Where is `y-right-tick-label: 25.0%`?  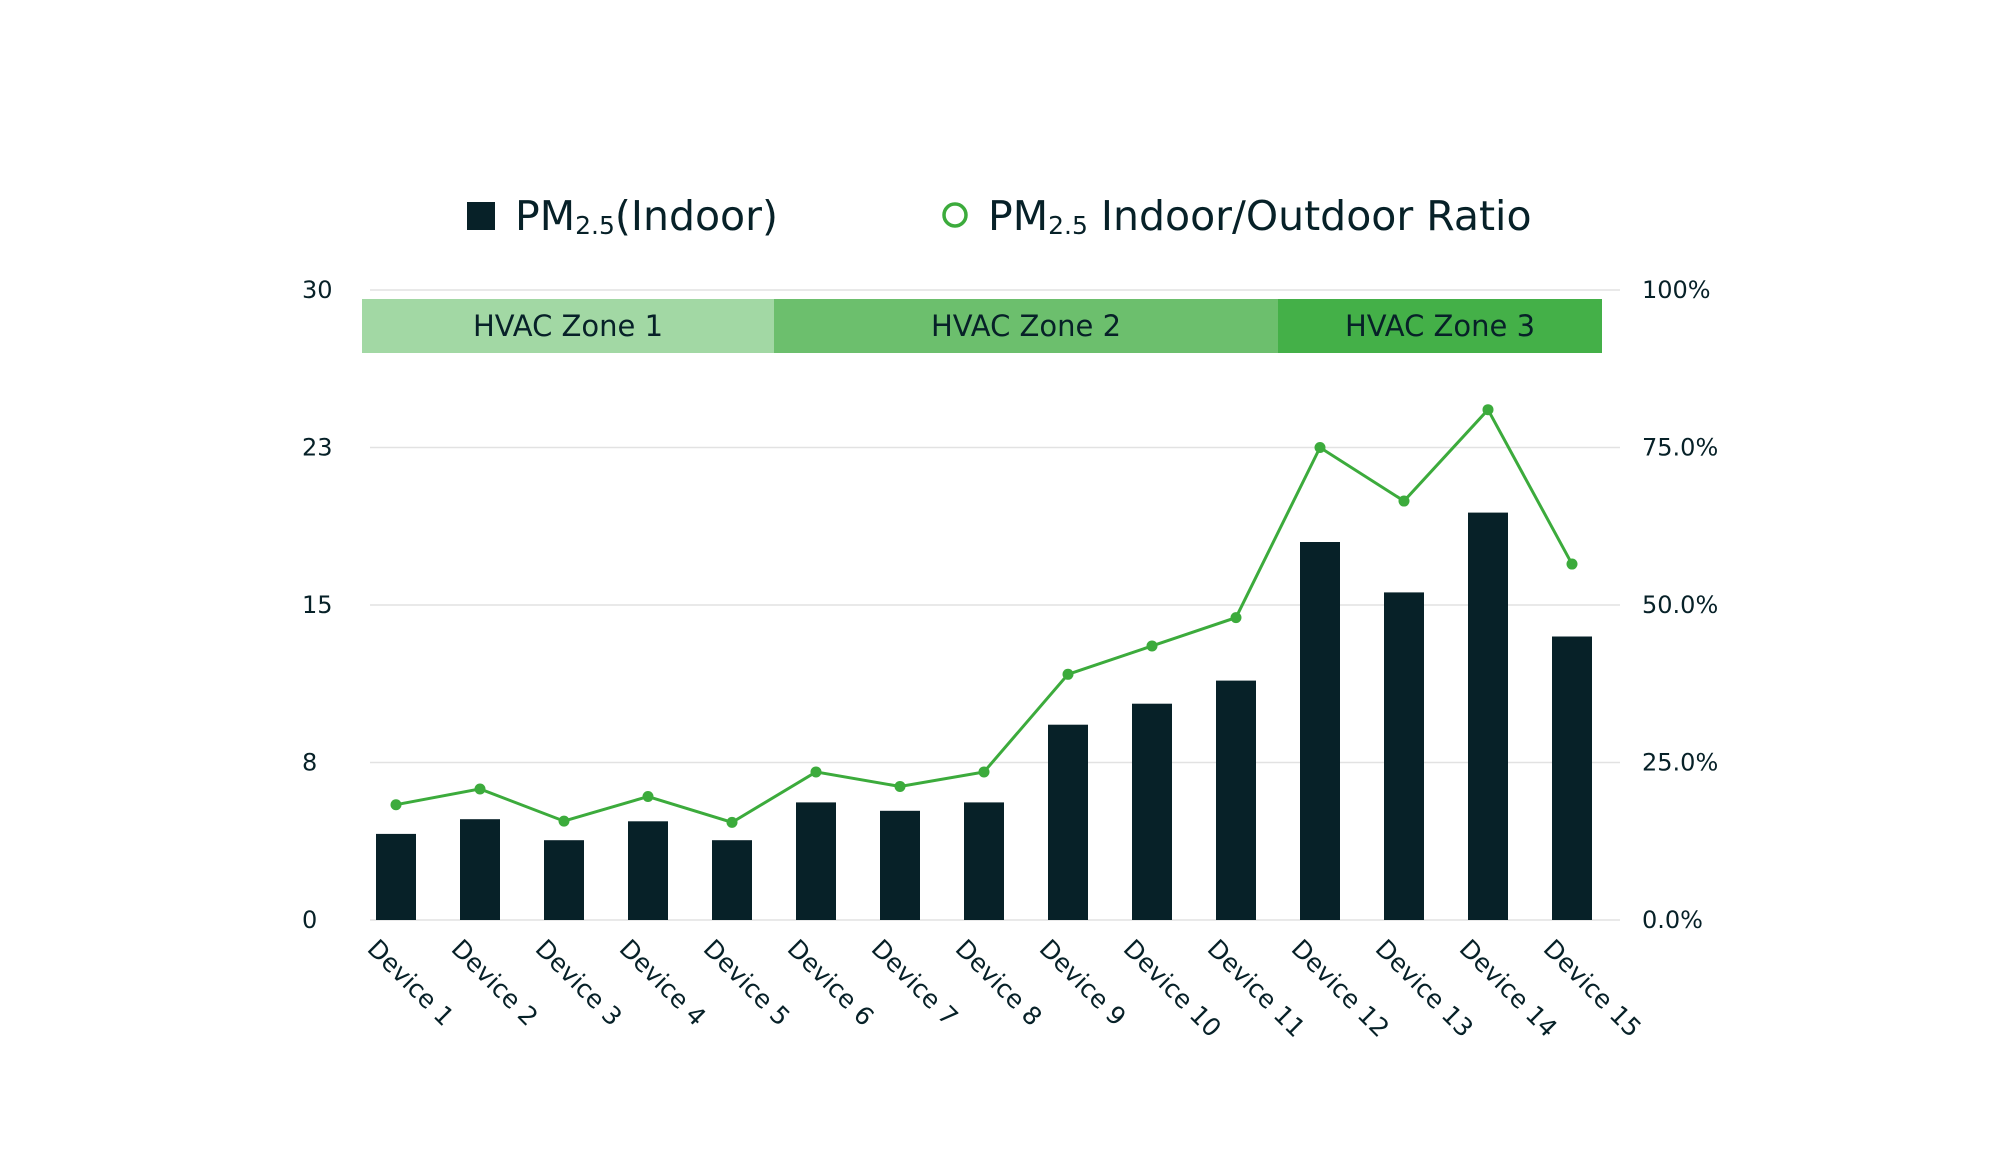
y-right-tick-label: 25.0% is located at coordinates (1680, 763).